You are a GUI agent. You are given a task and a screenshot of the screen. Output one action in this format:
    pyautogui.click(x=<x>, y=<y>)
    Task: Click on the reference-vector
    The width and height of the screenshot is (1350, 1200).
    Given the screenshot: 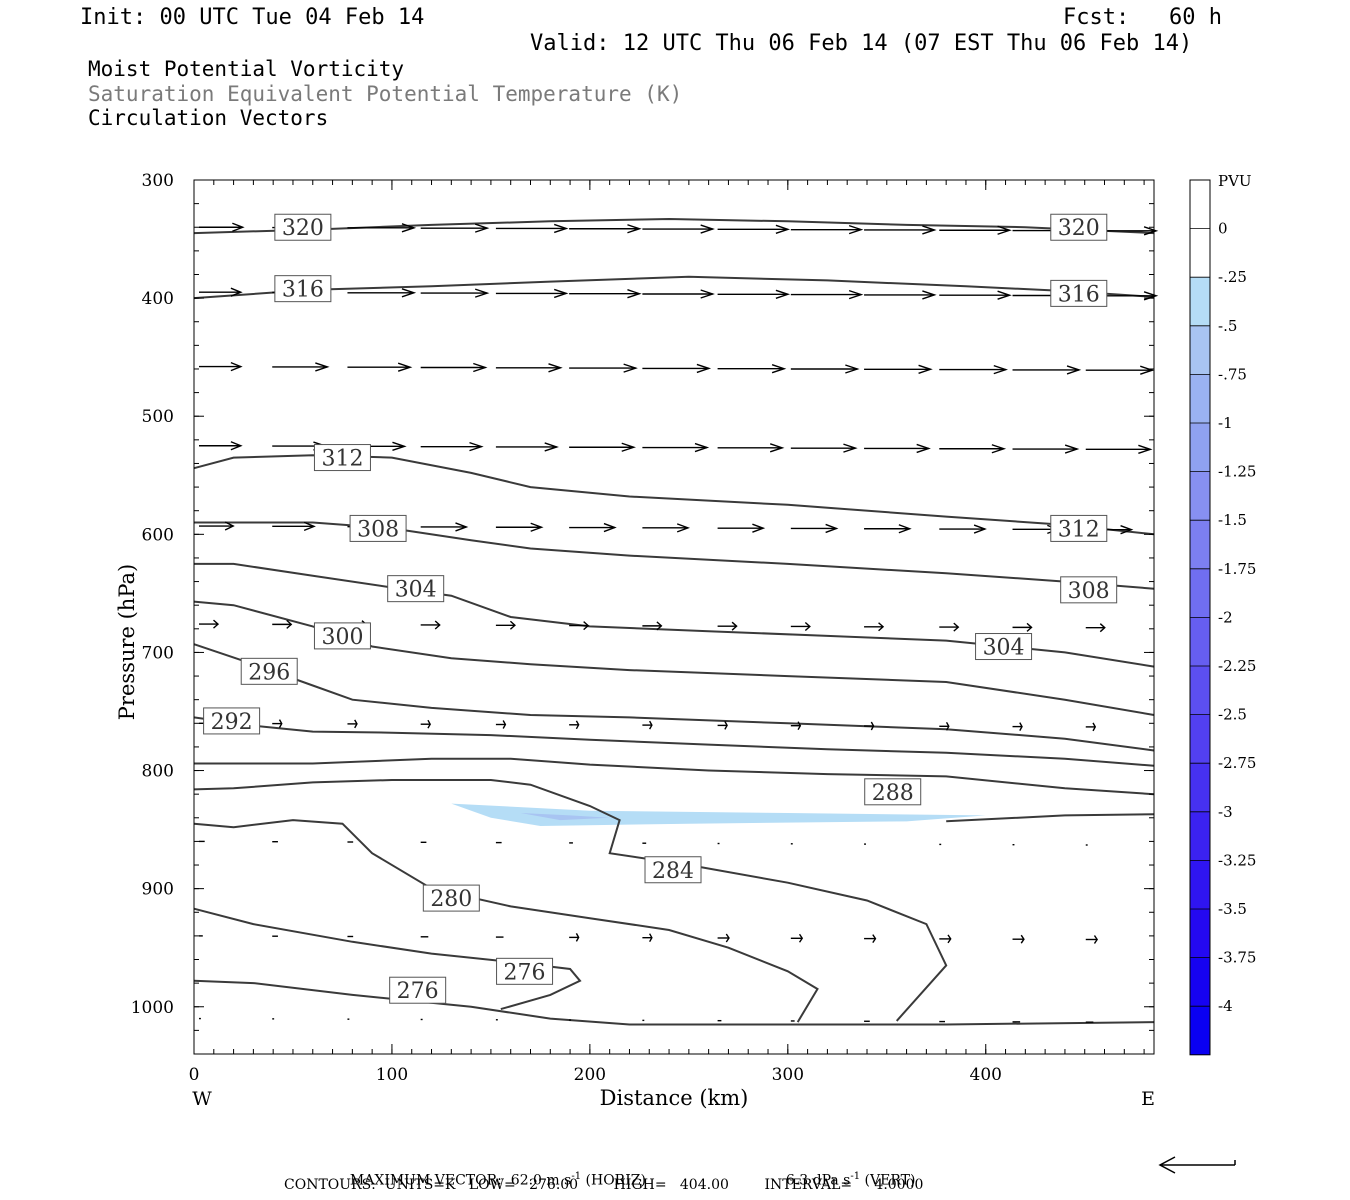 What is the action you would take?
    pyautogui.click(x=1197, y=1165)
    